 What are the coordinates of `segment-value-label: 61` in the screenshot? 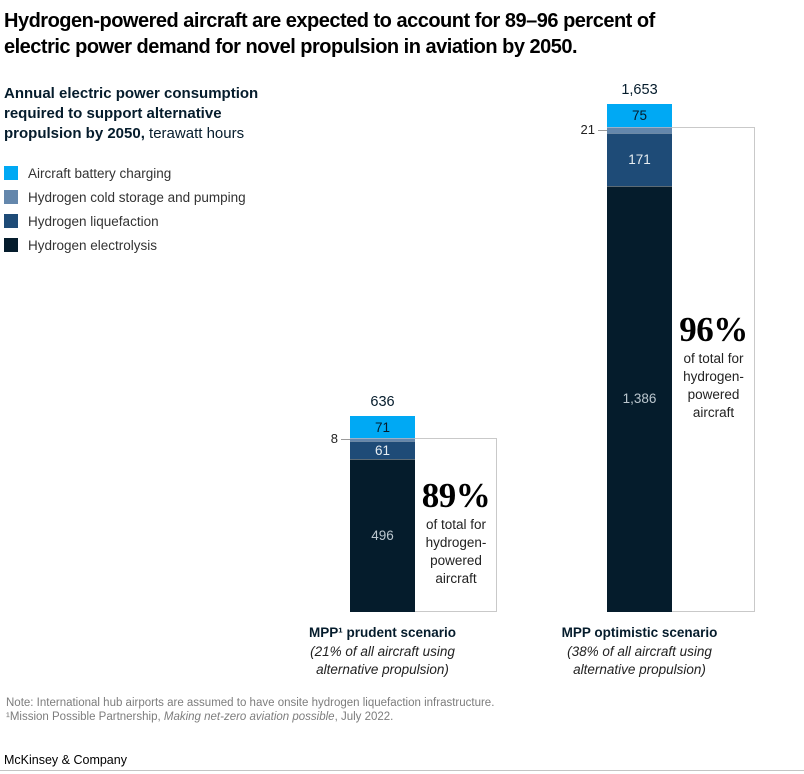 It's located at (382, 450).